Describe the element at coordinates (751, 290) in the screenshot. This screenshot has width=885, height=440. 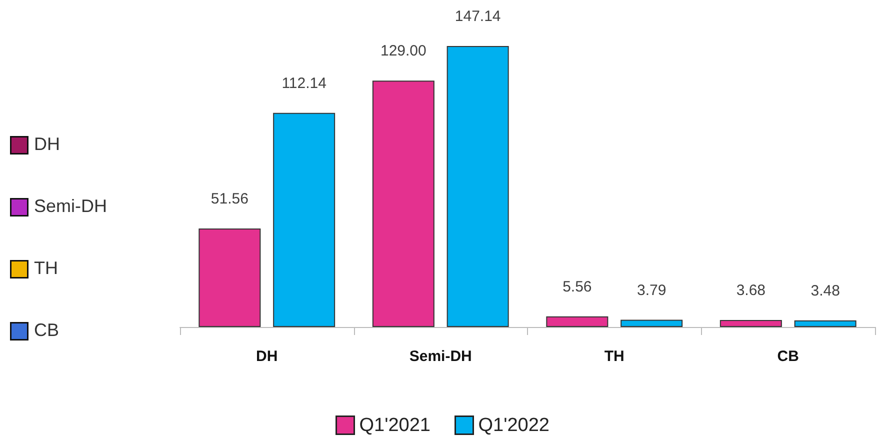
I see `data-label: 3.68` at that location.